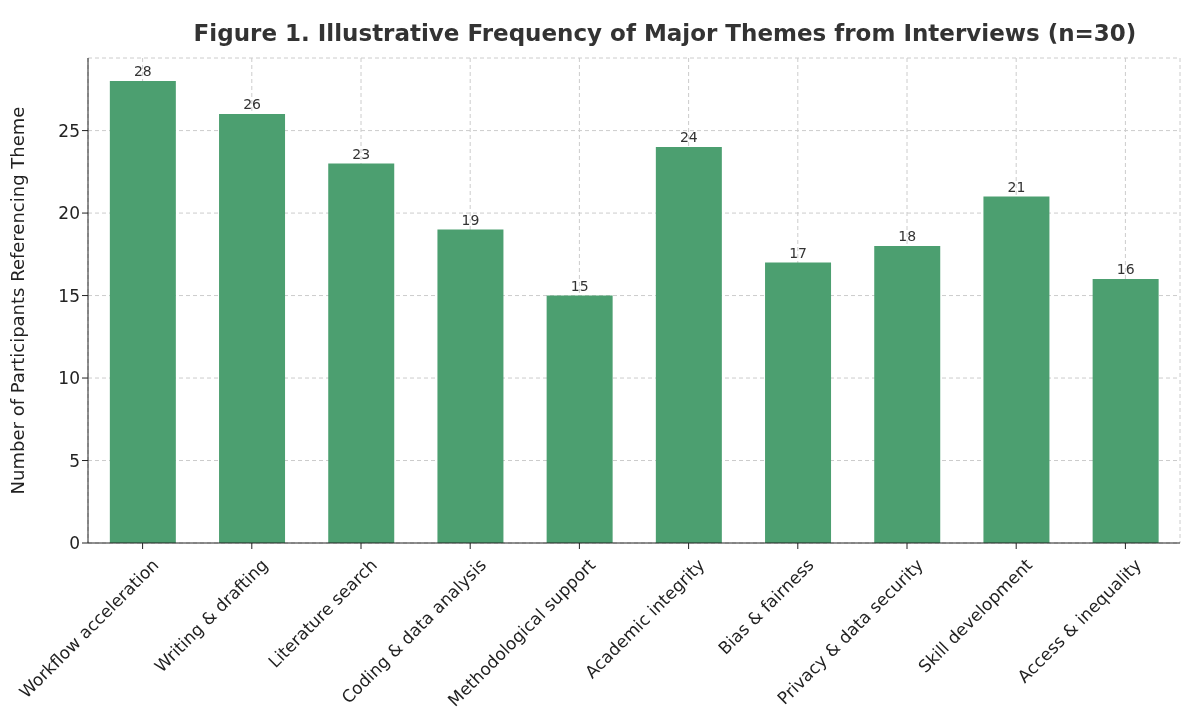  I want to click on data-label: 19, so click(470, 219).